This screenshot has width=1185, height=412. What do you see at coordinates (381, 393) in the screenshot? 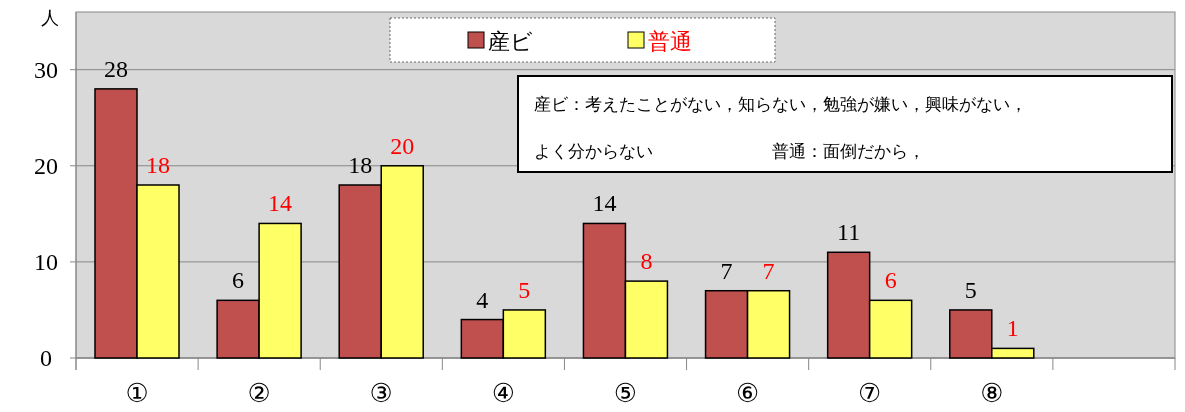
I see `x-tick-label: ③` at bounding box center [381, 393].